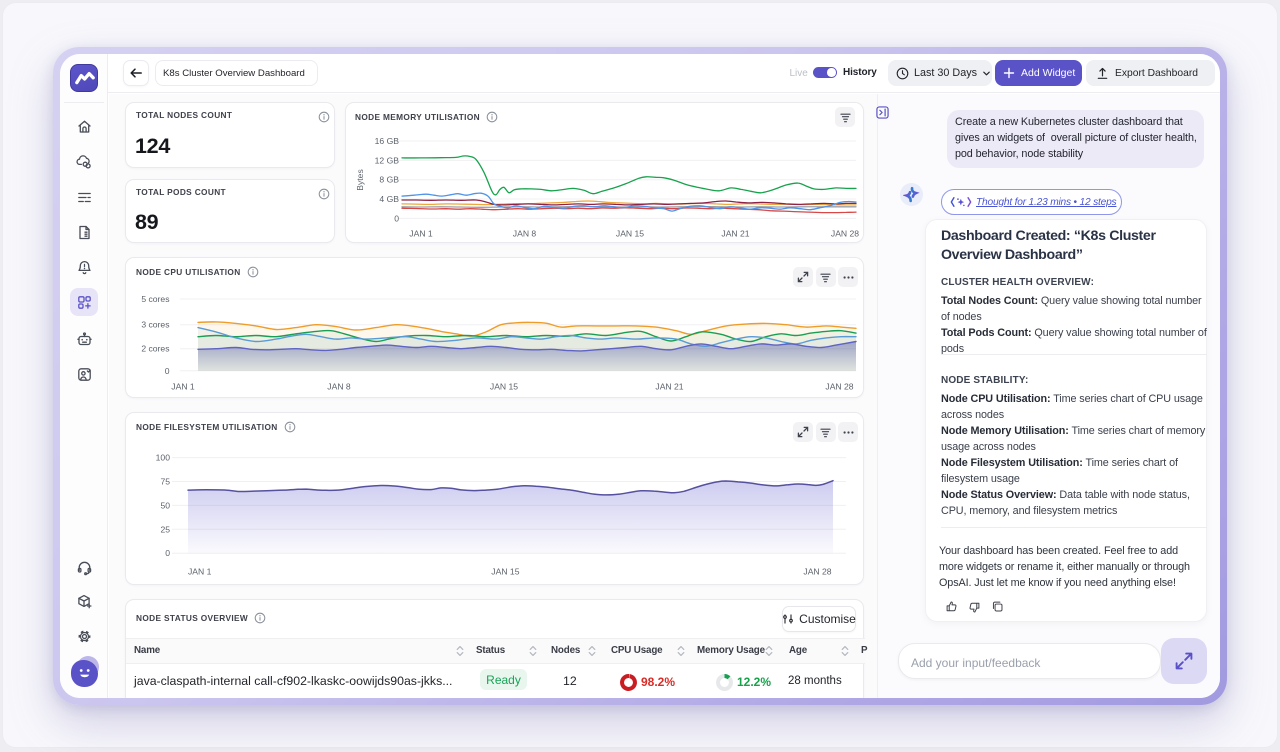 The image size is (1280, 752). I want to click on svg-text: 8 GB, so click(389, 180).